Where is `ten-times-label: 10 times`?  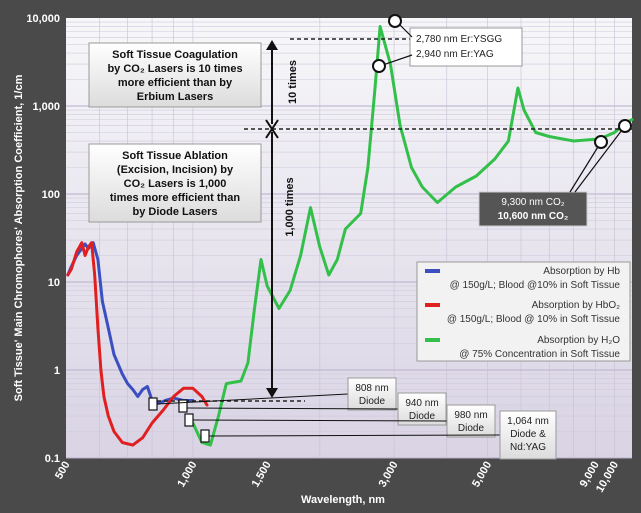
ten-times-label: 10 times is located at coordinates (293, 82).